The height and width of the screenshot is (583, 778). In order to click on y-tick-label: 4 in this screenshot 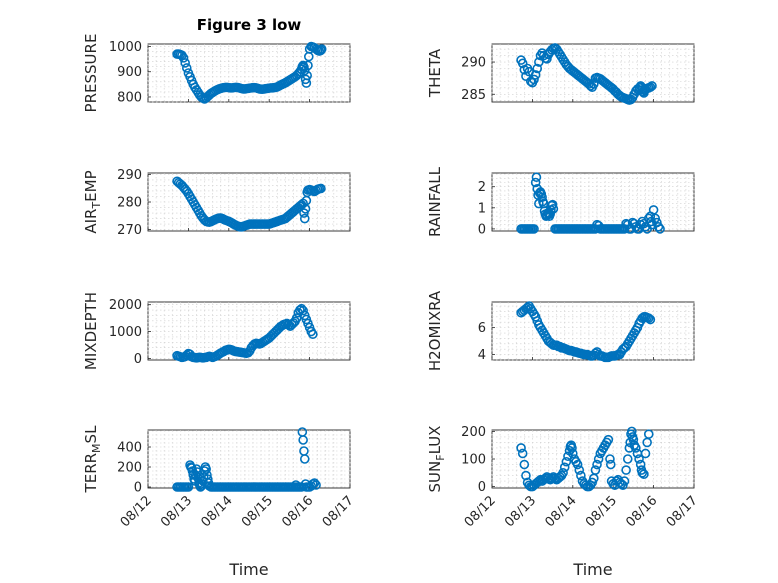, I will do `click(482, 355)`.